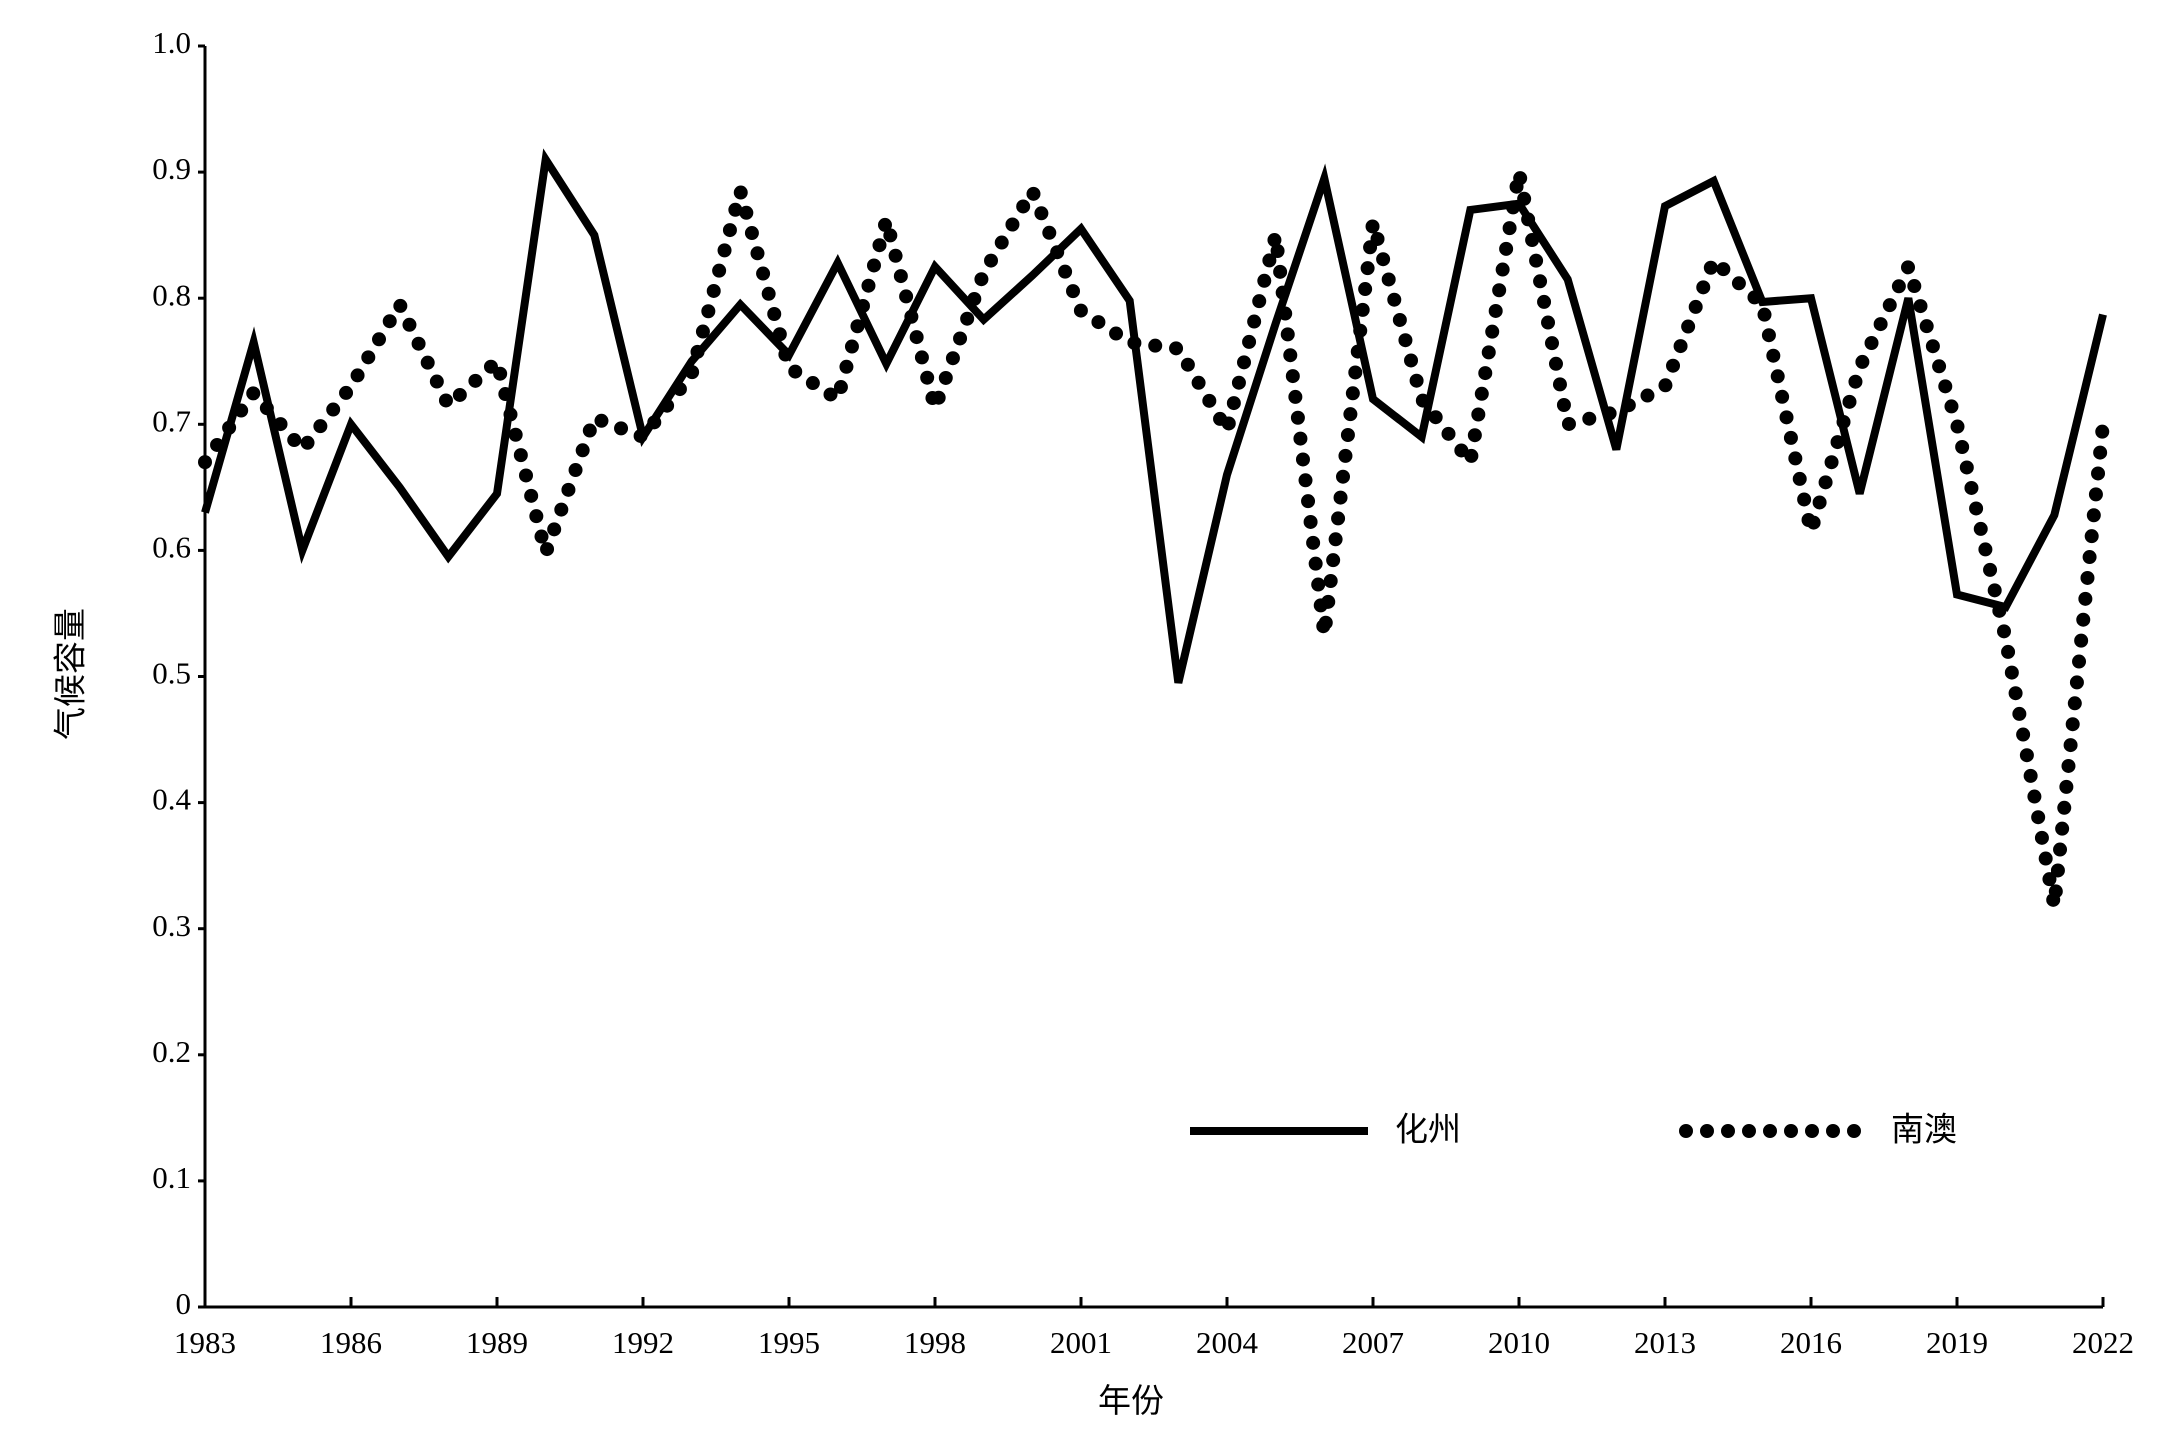  Describe the element at coordinates (1227, 1342) in the screenshot. I see `x-tick-label: 2004` at that location.